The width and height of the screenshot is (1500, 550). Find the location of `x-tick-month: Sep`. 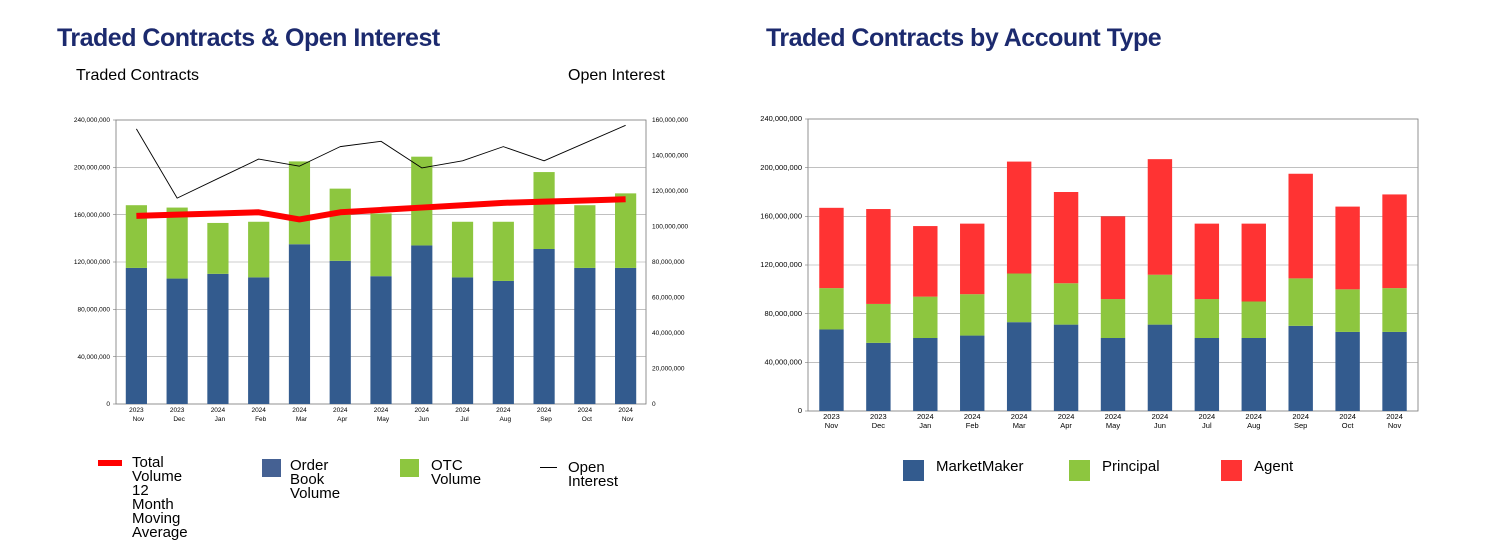

x-tick-month: Sep is located at coordinates (546, 419).